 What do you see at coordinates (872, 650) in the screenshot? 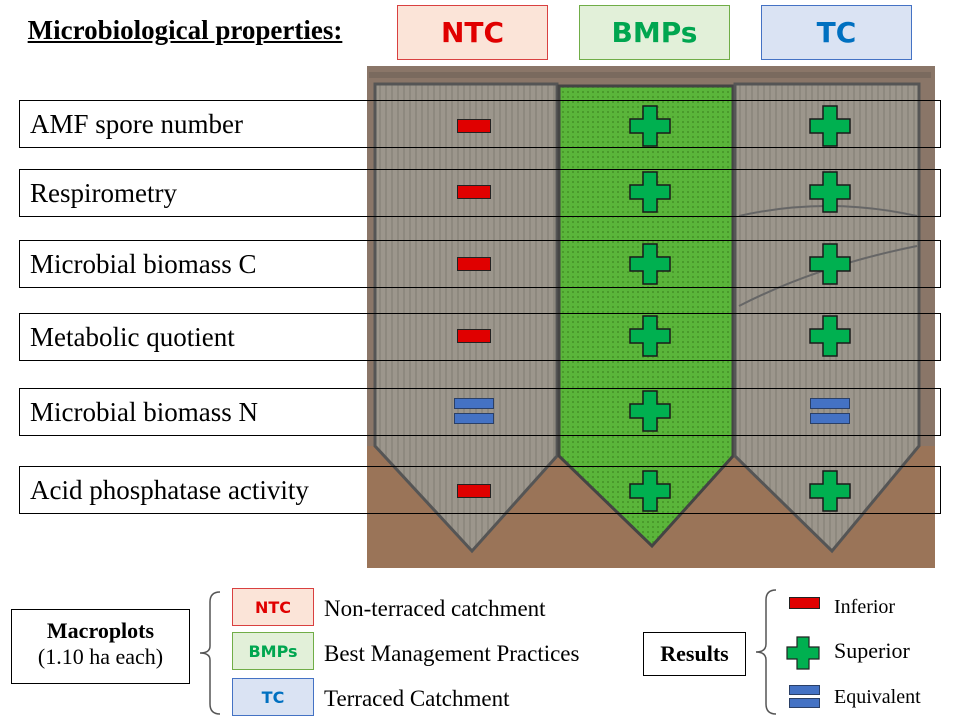
I see `legend-superior: Superior` at bounding box center [872, 650].